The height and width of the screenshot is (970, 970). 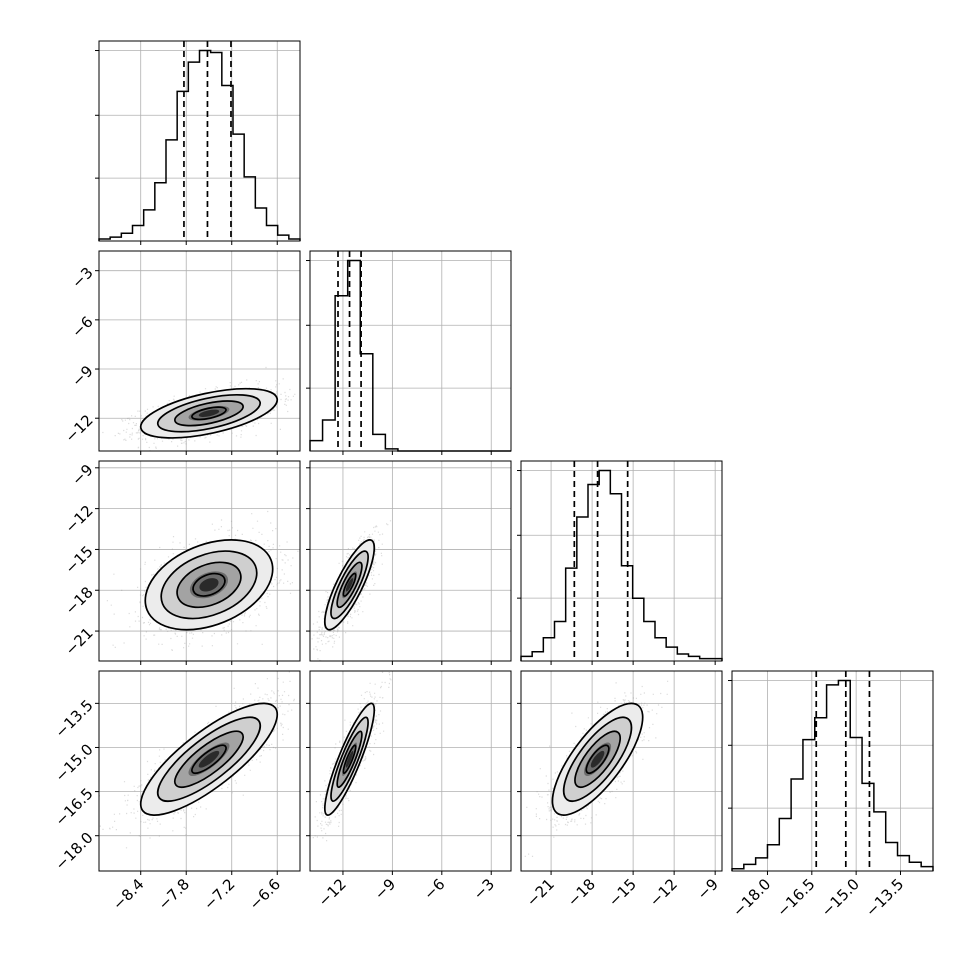 I want to click on y-tick-label-2-4: −9, so click(x=82, y=475).